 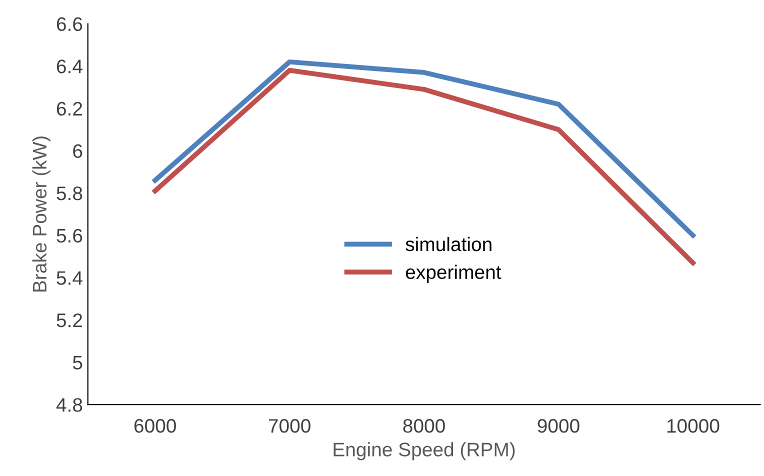 What do you see at coordinates (289, 426) in the screenshot?
I see `x-tick-label: 7000` at bounding box center [289, 426].